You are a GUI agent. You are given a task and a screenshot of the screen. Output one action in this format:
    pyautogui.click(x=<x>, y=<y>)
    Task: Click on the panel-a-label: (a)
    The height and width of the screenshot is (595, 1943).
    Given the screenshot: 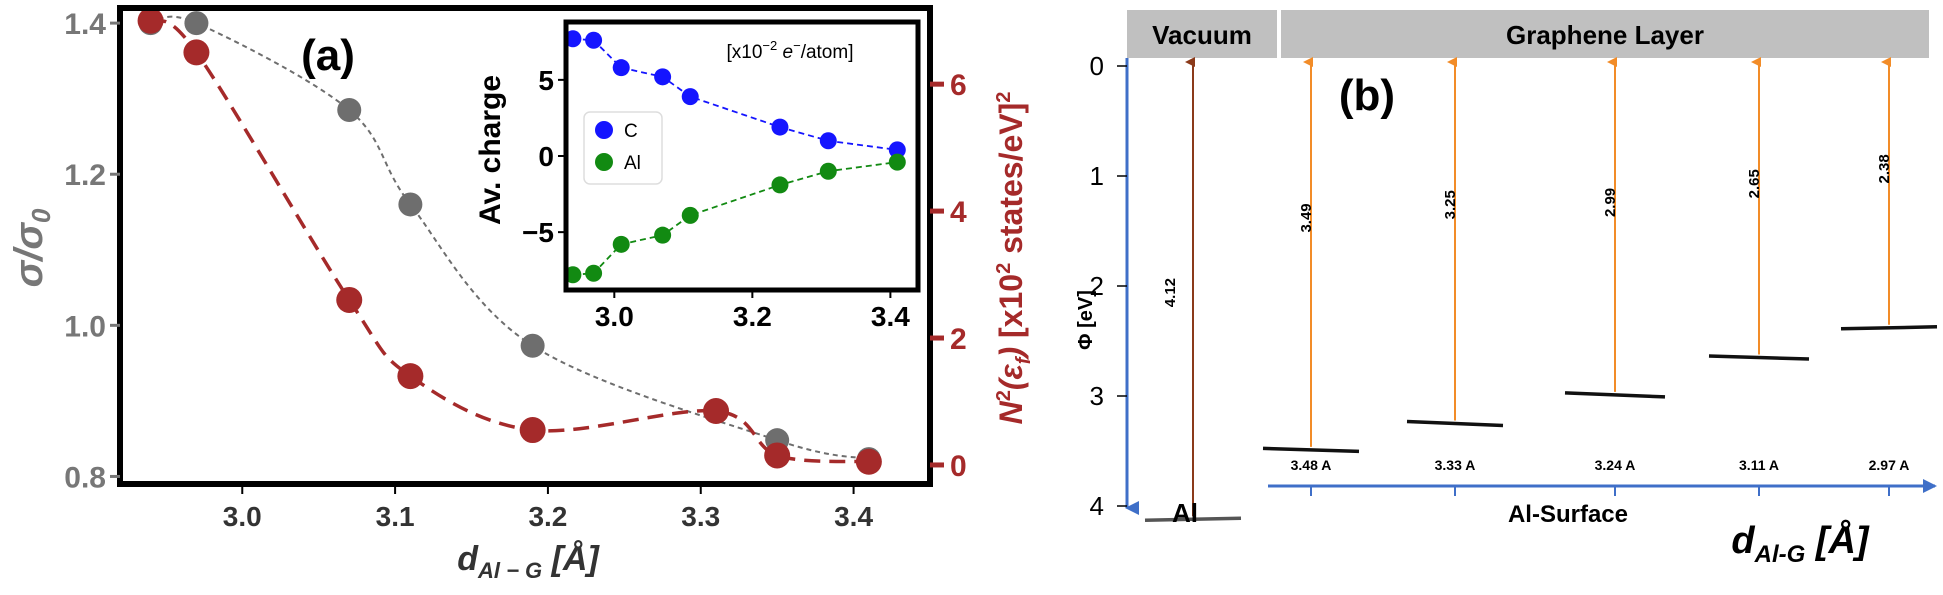 What is the action you would take?
    pyautogui.click(x=328, y=55)
    